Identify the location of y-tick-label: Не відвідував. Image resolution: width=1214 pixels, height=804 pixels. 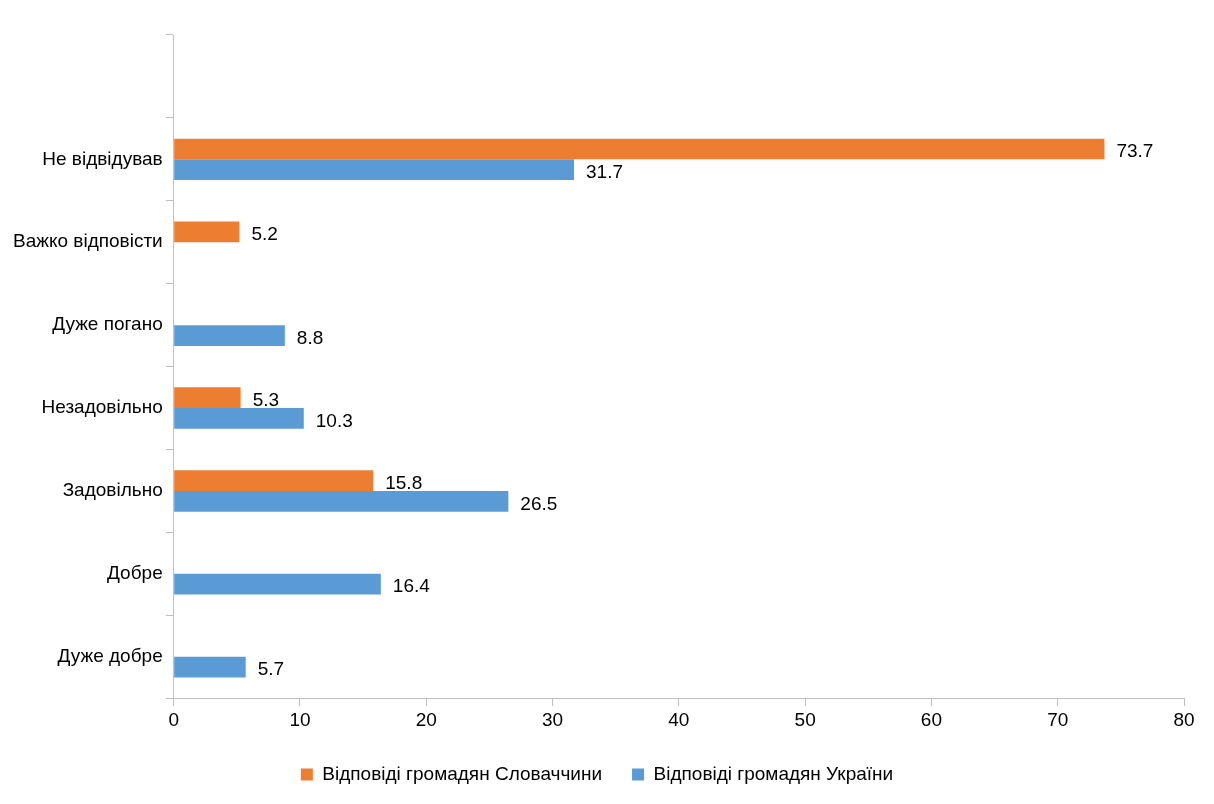
(102, 158).